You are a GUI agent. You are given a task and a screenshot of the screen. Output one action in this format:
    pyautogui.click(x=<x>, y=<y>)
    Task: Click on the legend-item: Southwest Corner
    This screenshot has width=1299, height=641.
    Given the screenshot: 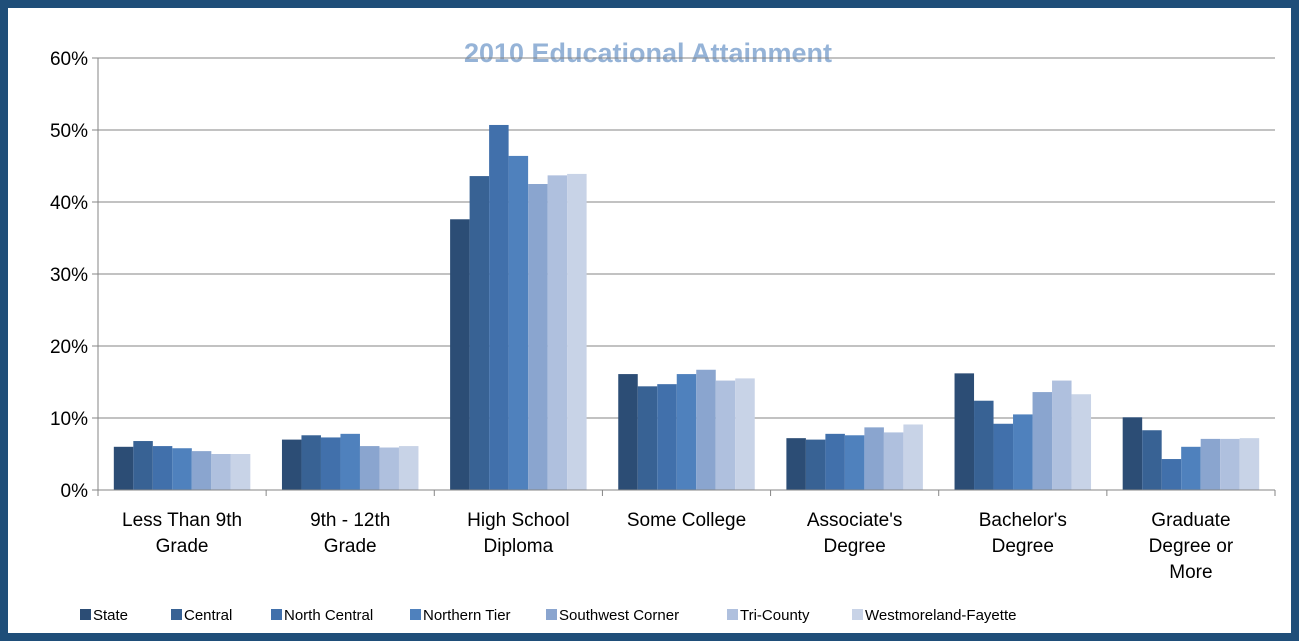 What is the action you would take?
    pyautogui.click(x=612, y=615)
    